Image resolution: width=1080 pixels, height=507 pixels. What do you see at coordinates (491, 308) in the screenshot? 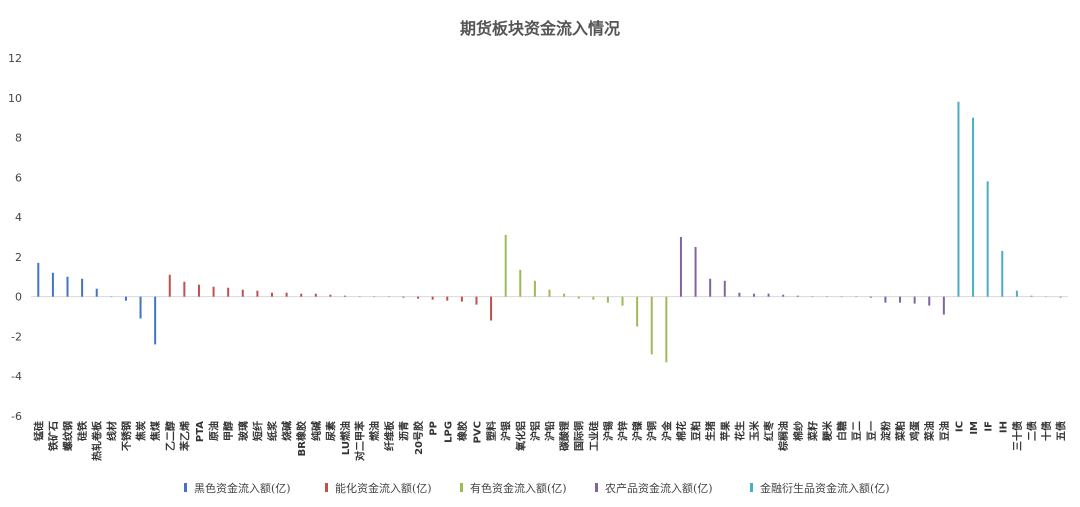
I see `bar-塑料` at bounding box center [491, 308].